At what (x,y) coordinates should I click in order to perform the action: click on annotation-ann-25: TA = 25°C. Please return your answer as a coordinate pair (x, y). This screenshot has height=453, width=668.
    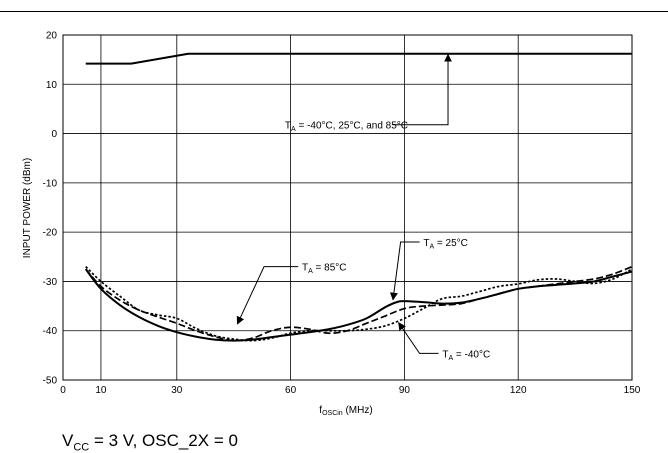
    Looking at the image, I should click on (445, 244).